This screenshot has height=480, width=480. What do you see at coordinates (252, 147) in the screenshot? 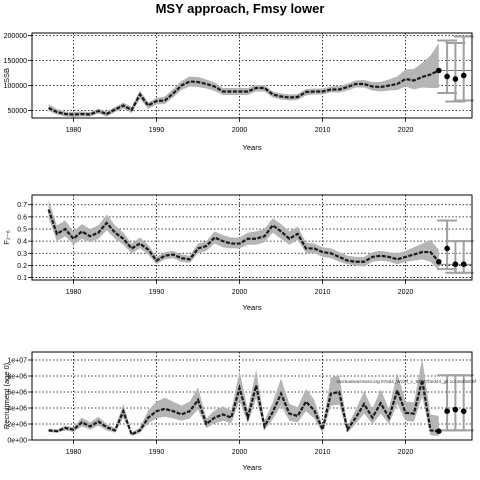
I see `ssb-x-axis-label: Years` at bounding box center [252, 147].